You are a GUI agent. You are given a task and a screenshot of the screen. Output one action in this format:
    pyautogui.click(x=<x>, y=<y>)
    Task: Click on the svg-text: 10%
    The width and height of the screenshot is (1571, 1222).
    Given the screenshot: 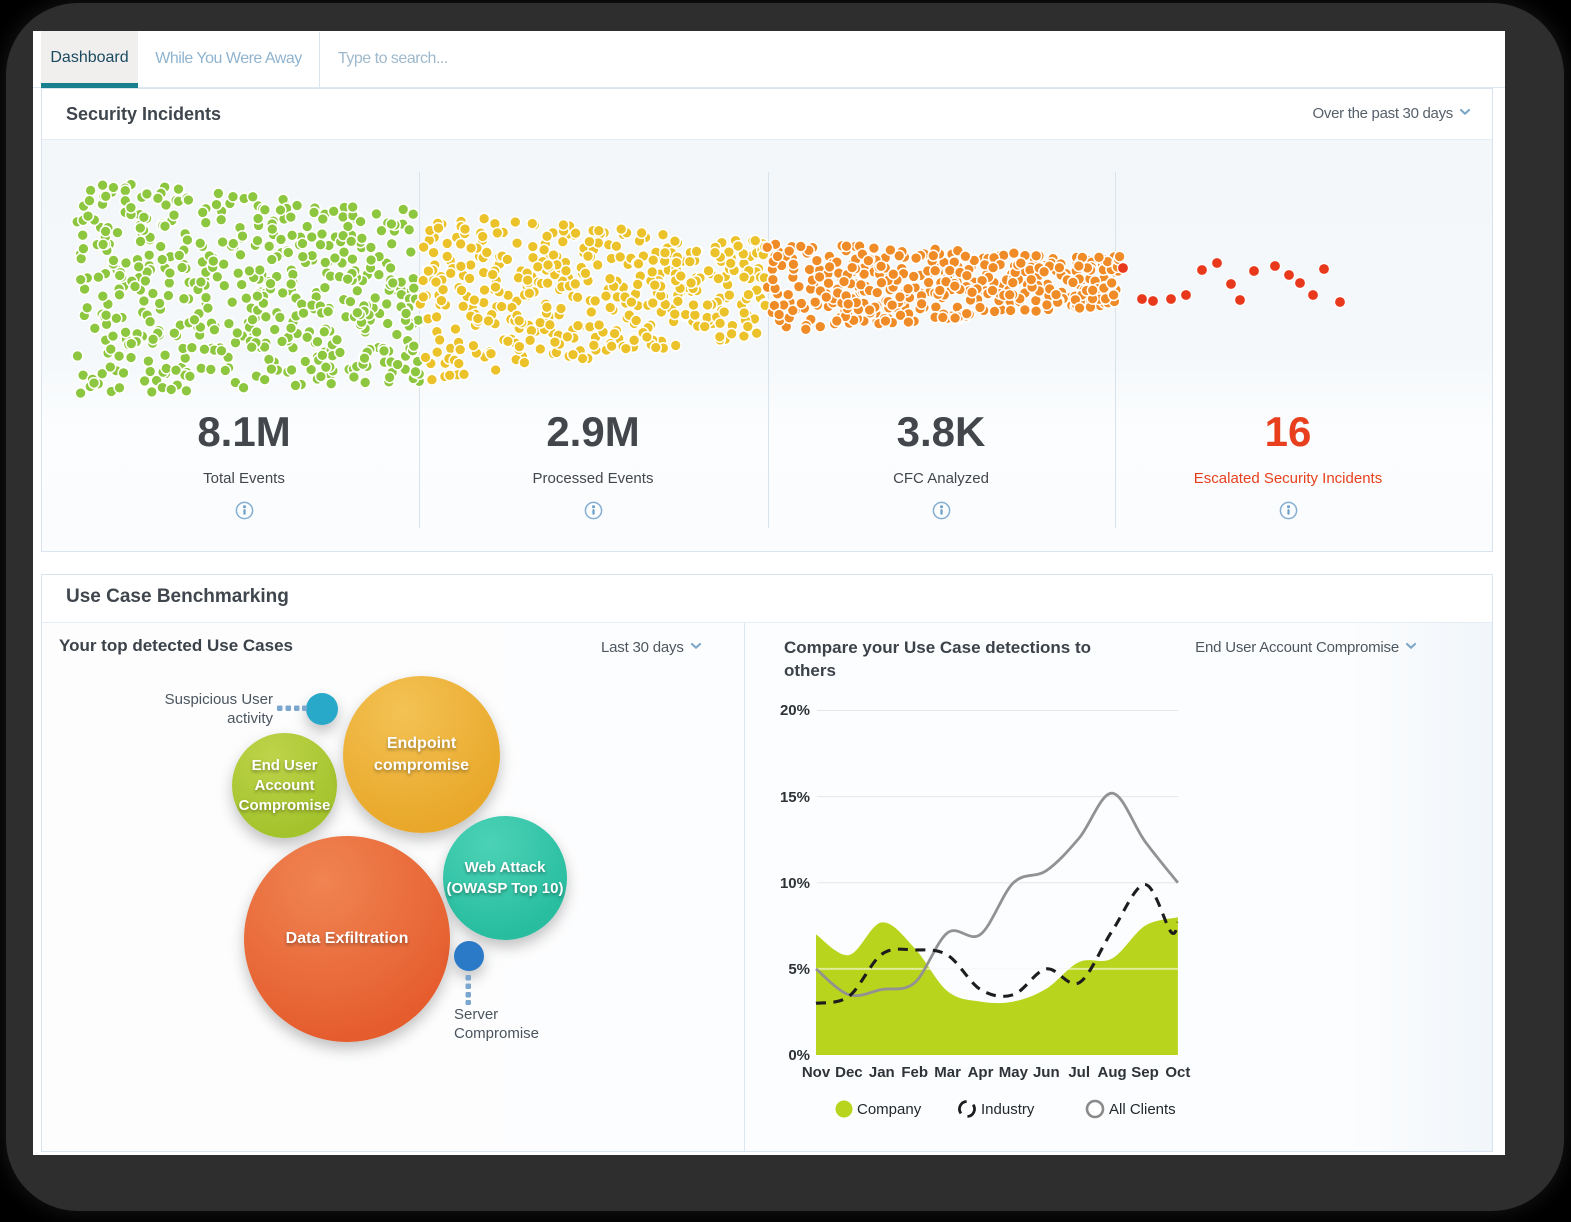 What is the action you would take?
    pyautogui.click(x=795, y=883)
    